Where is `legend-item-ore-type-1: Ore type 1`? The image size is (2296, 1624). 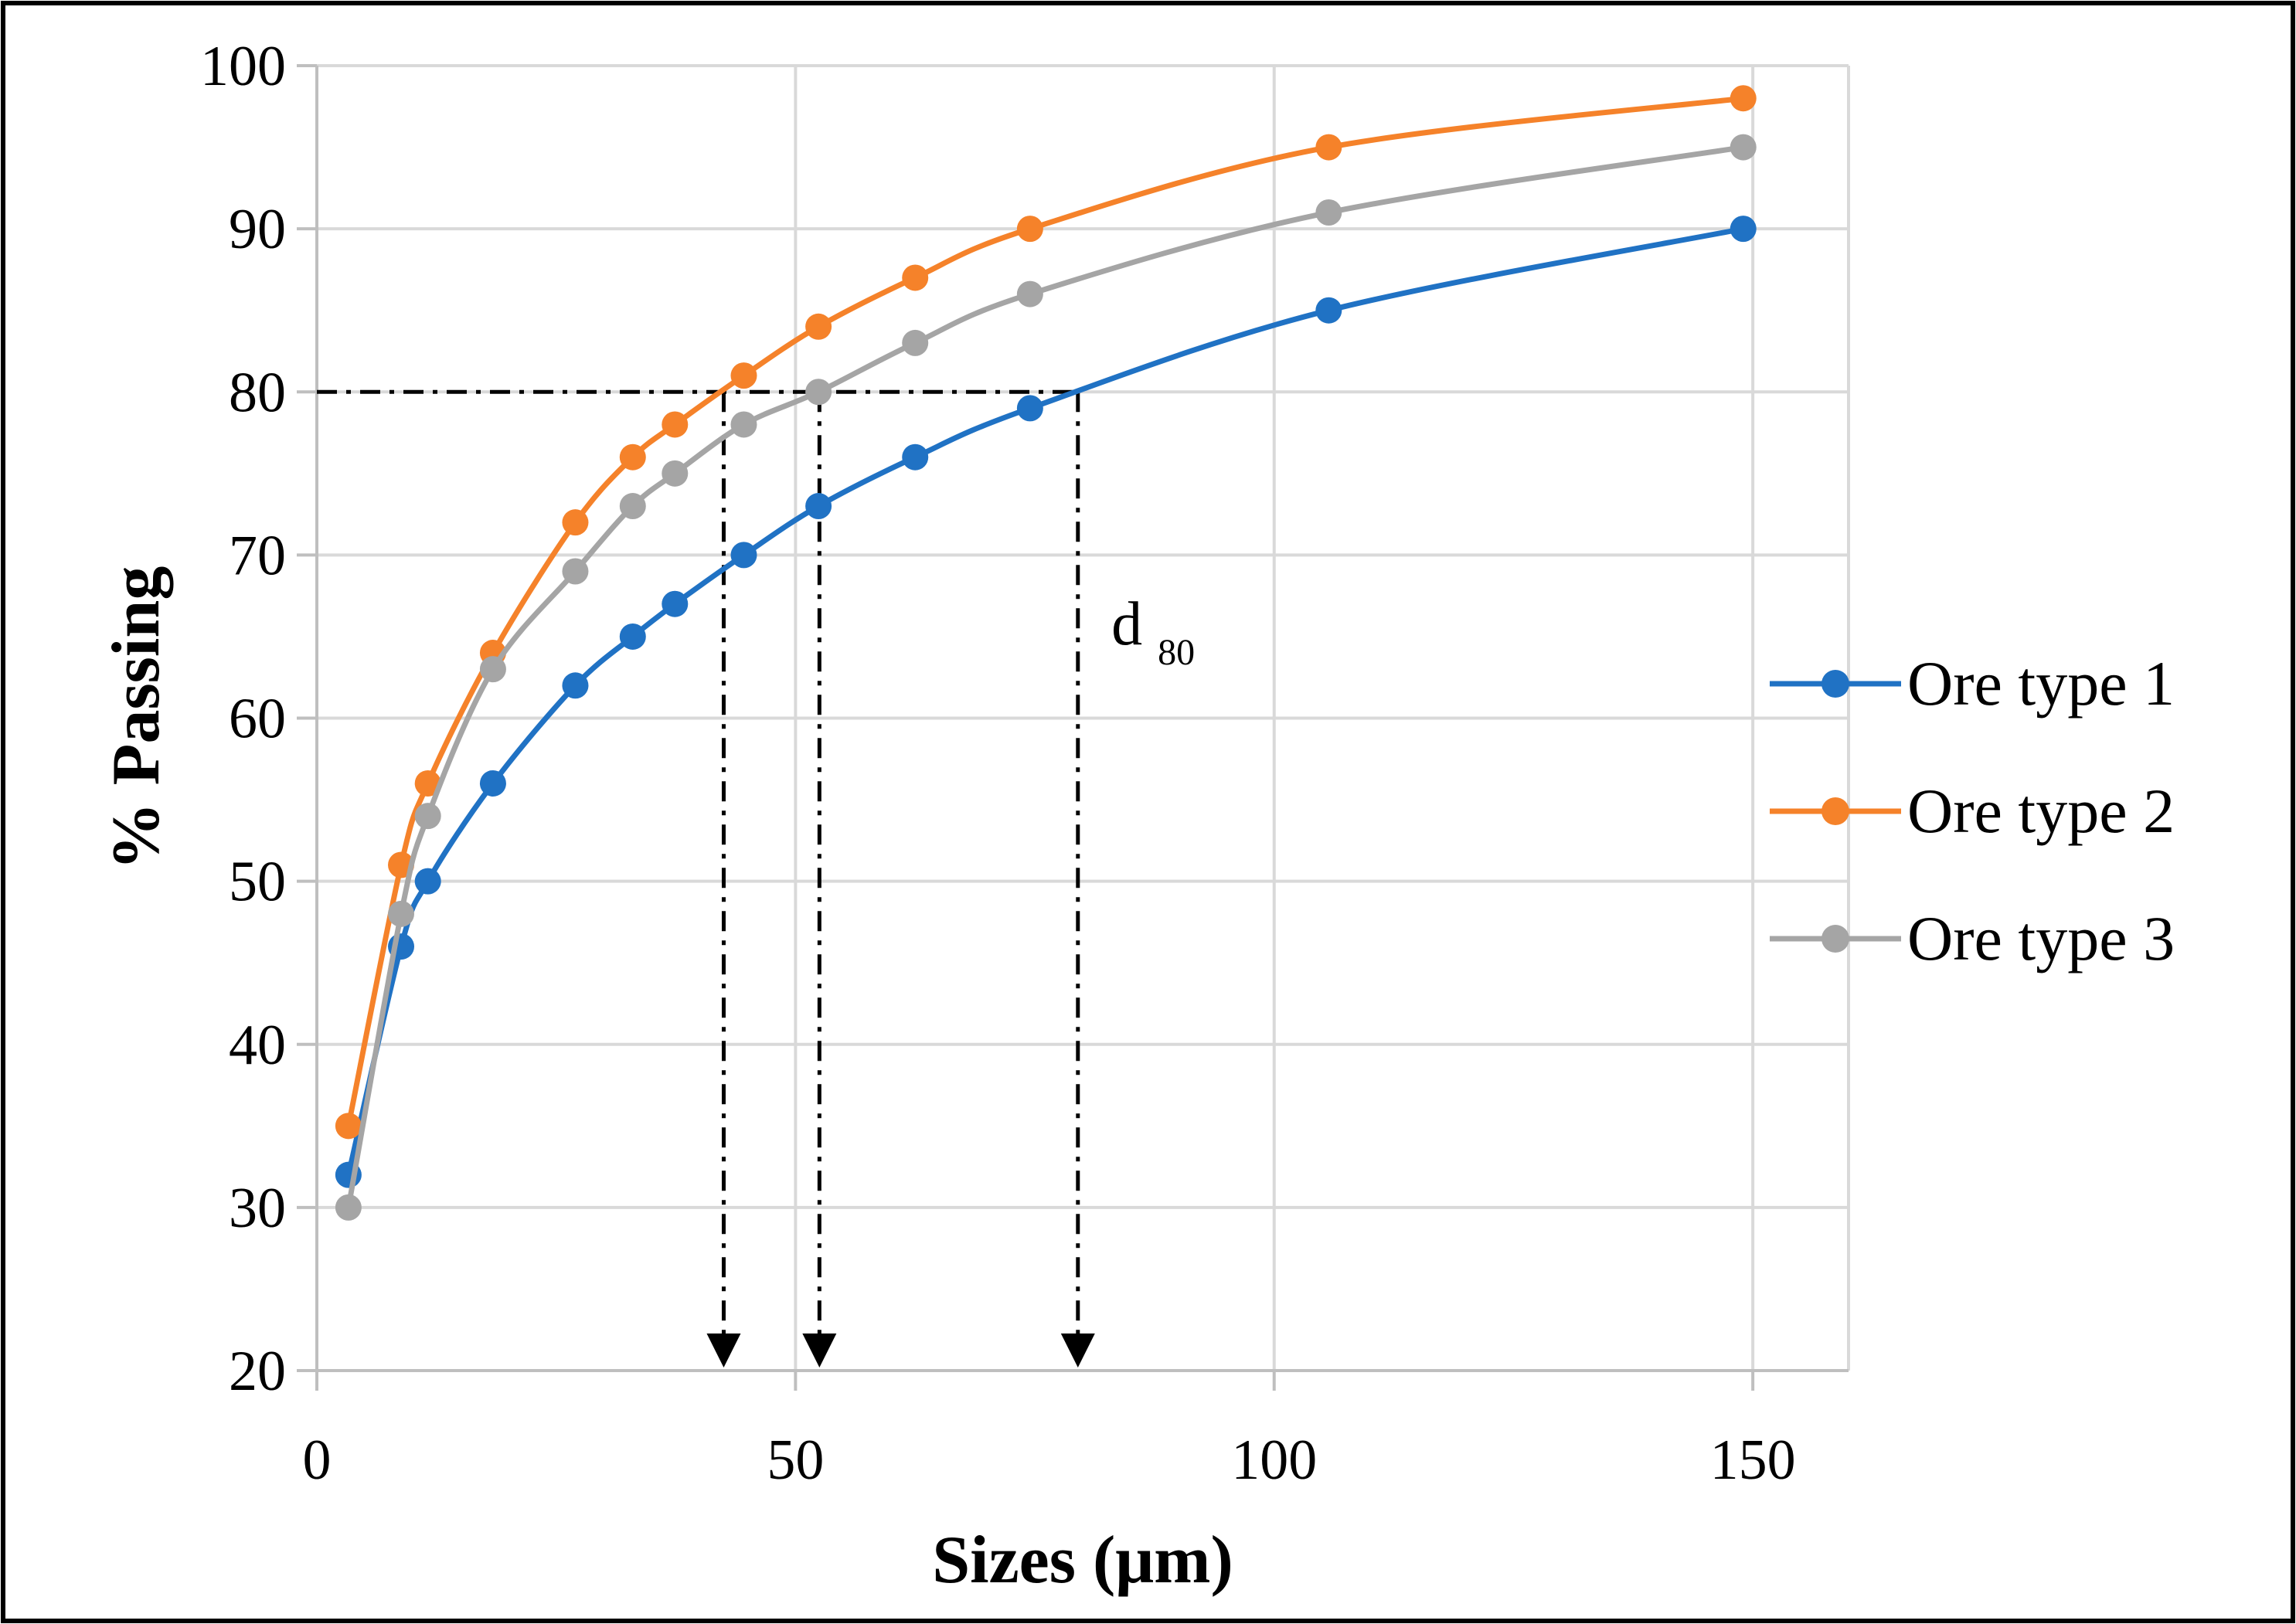 legend-item-ore-type-1: Ore type 1 is located at coordinates (1973, 684).